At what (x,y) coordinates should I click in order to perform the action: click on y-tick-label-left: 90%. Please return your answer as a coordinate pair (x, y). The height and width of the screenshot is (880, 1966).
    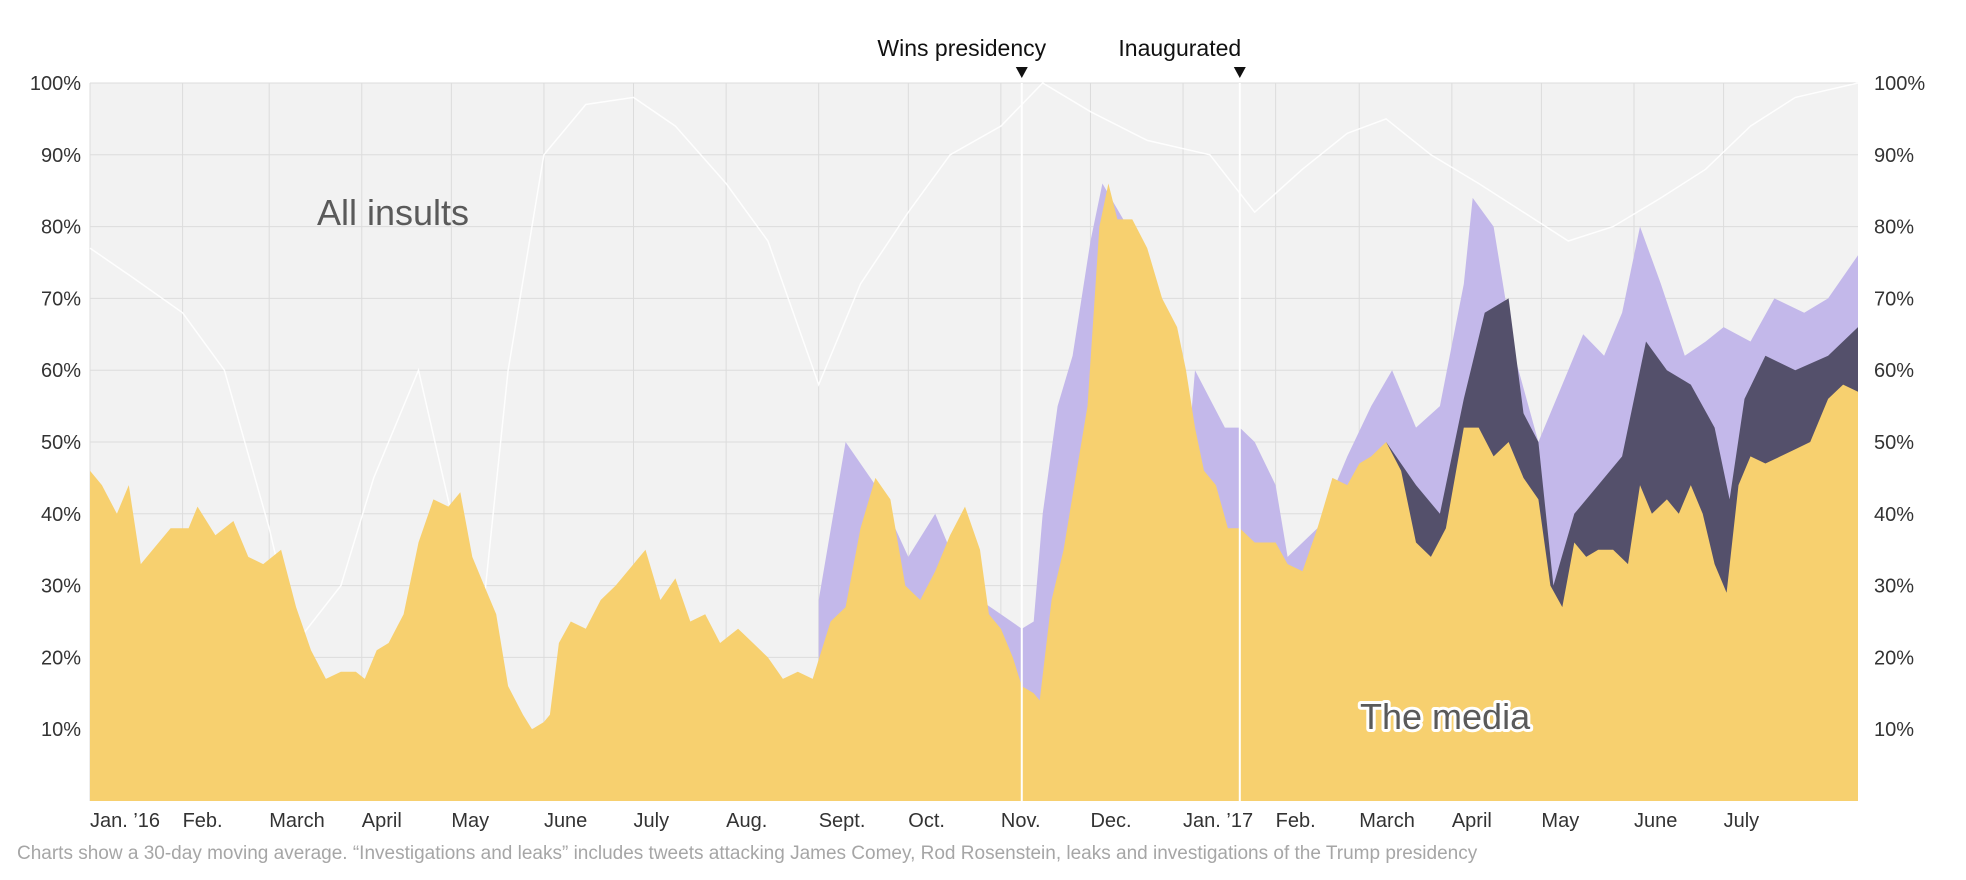
    Looking at the image, I should click on (61, 156).